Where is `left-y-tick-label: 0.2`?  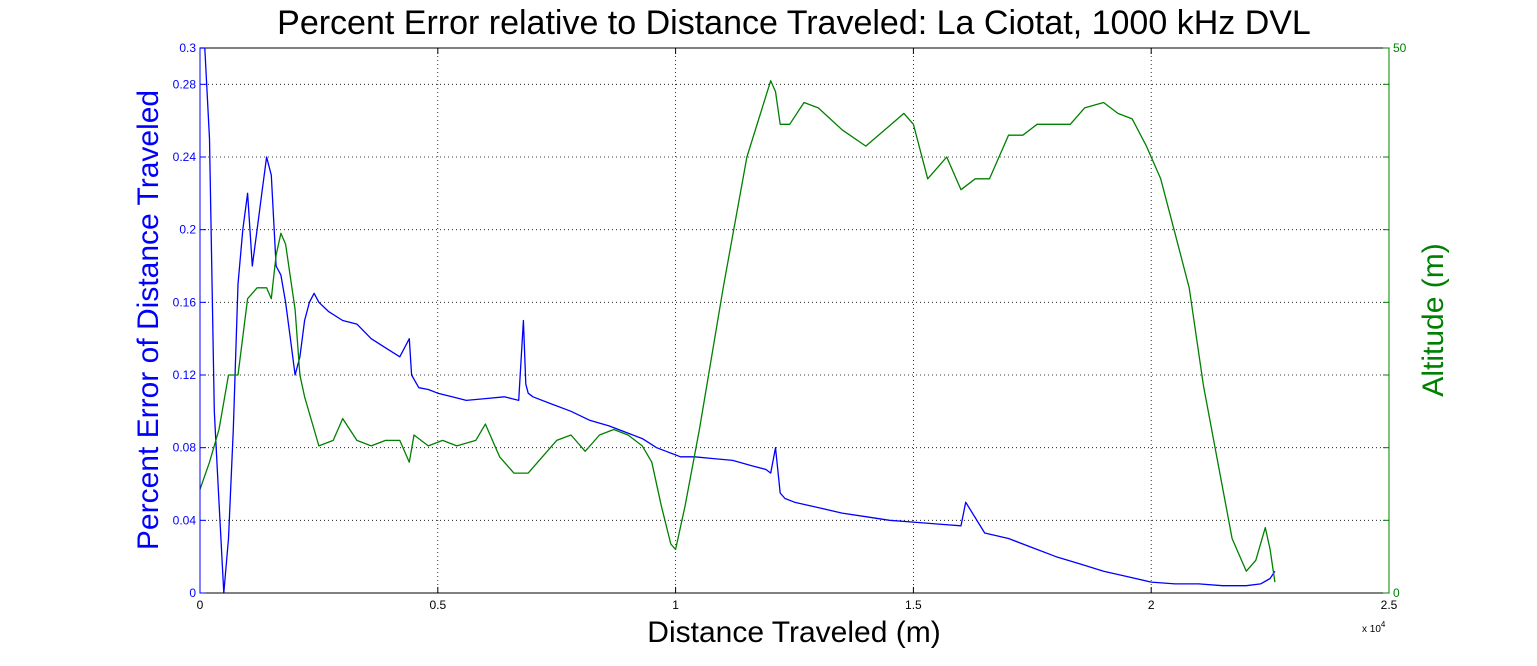 left-y-tick-label: 0.2 is located at coordinates (187, 230).